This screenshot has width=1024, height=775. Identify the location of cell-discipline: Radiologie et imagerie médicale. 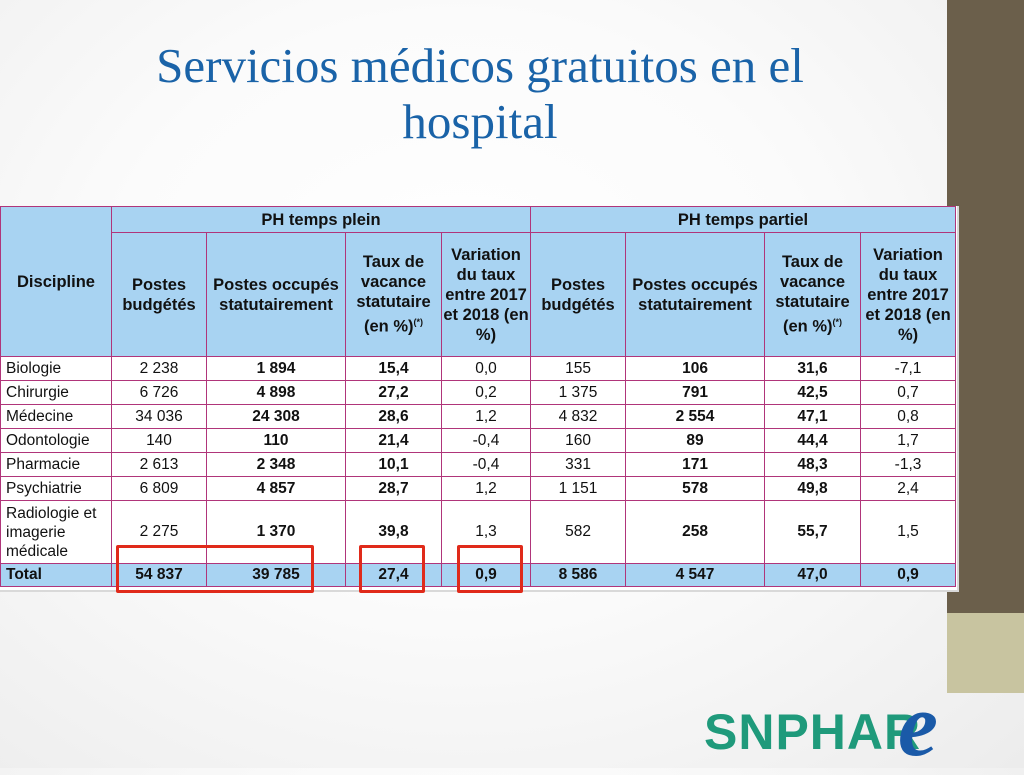
(56, 532).